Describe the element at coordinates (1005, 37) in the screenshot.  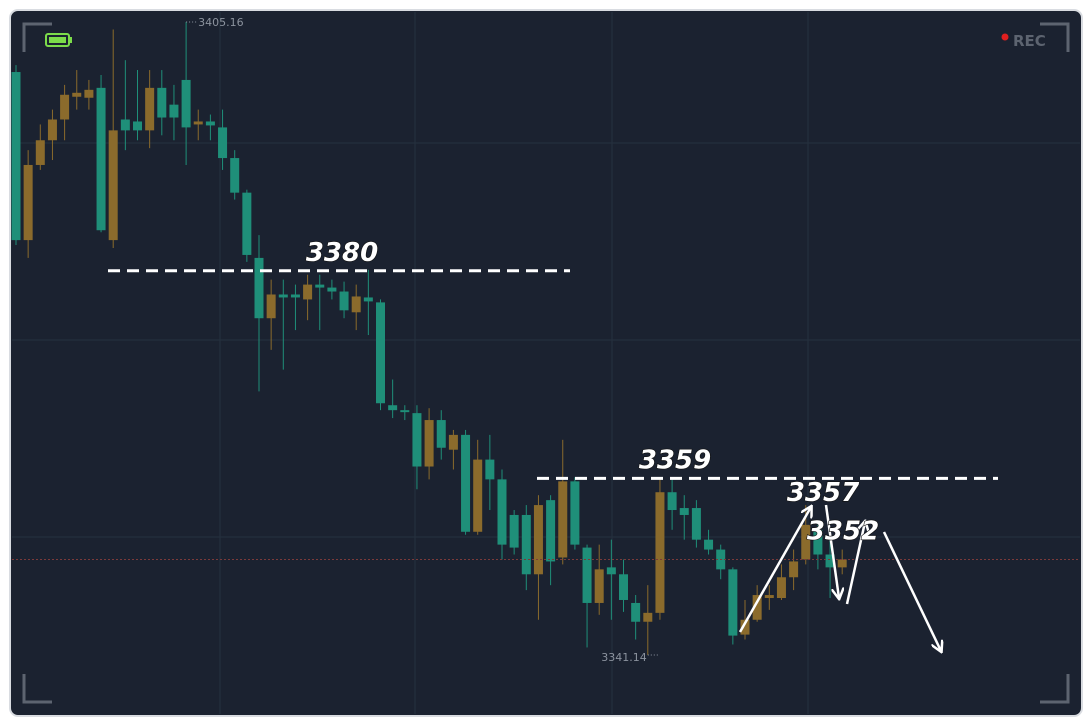
I see `rec-dot` at that location.